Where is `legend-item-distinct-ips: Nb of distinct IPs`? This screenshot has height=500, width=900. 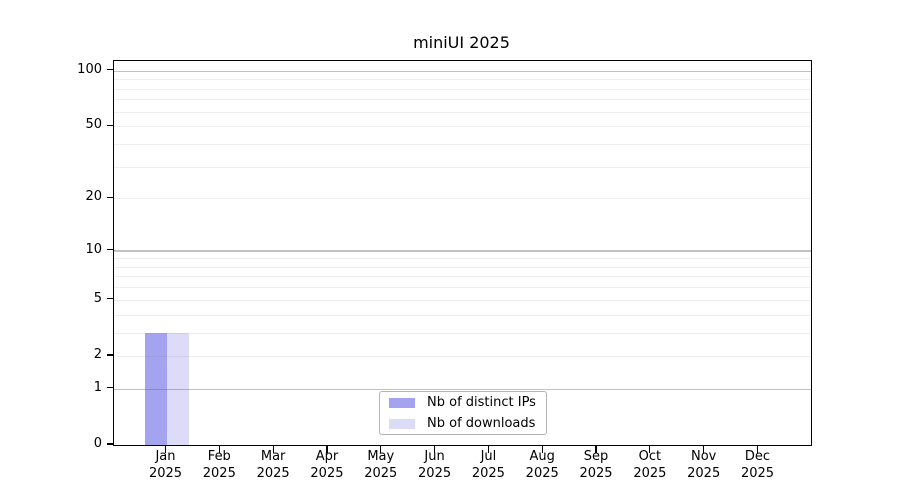
legend-item-distinct-ips: Nb of distinct IPs is located at coordinates (467, 402).